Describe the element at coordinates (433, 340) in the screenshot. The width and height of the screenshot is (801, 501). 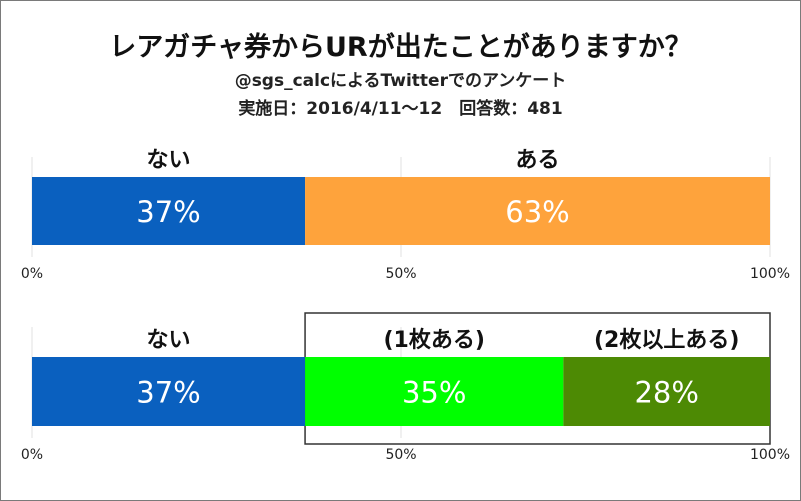
I see `category-label: (1枚ある)` at that location.